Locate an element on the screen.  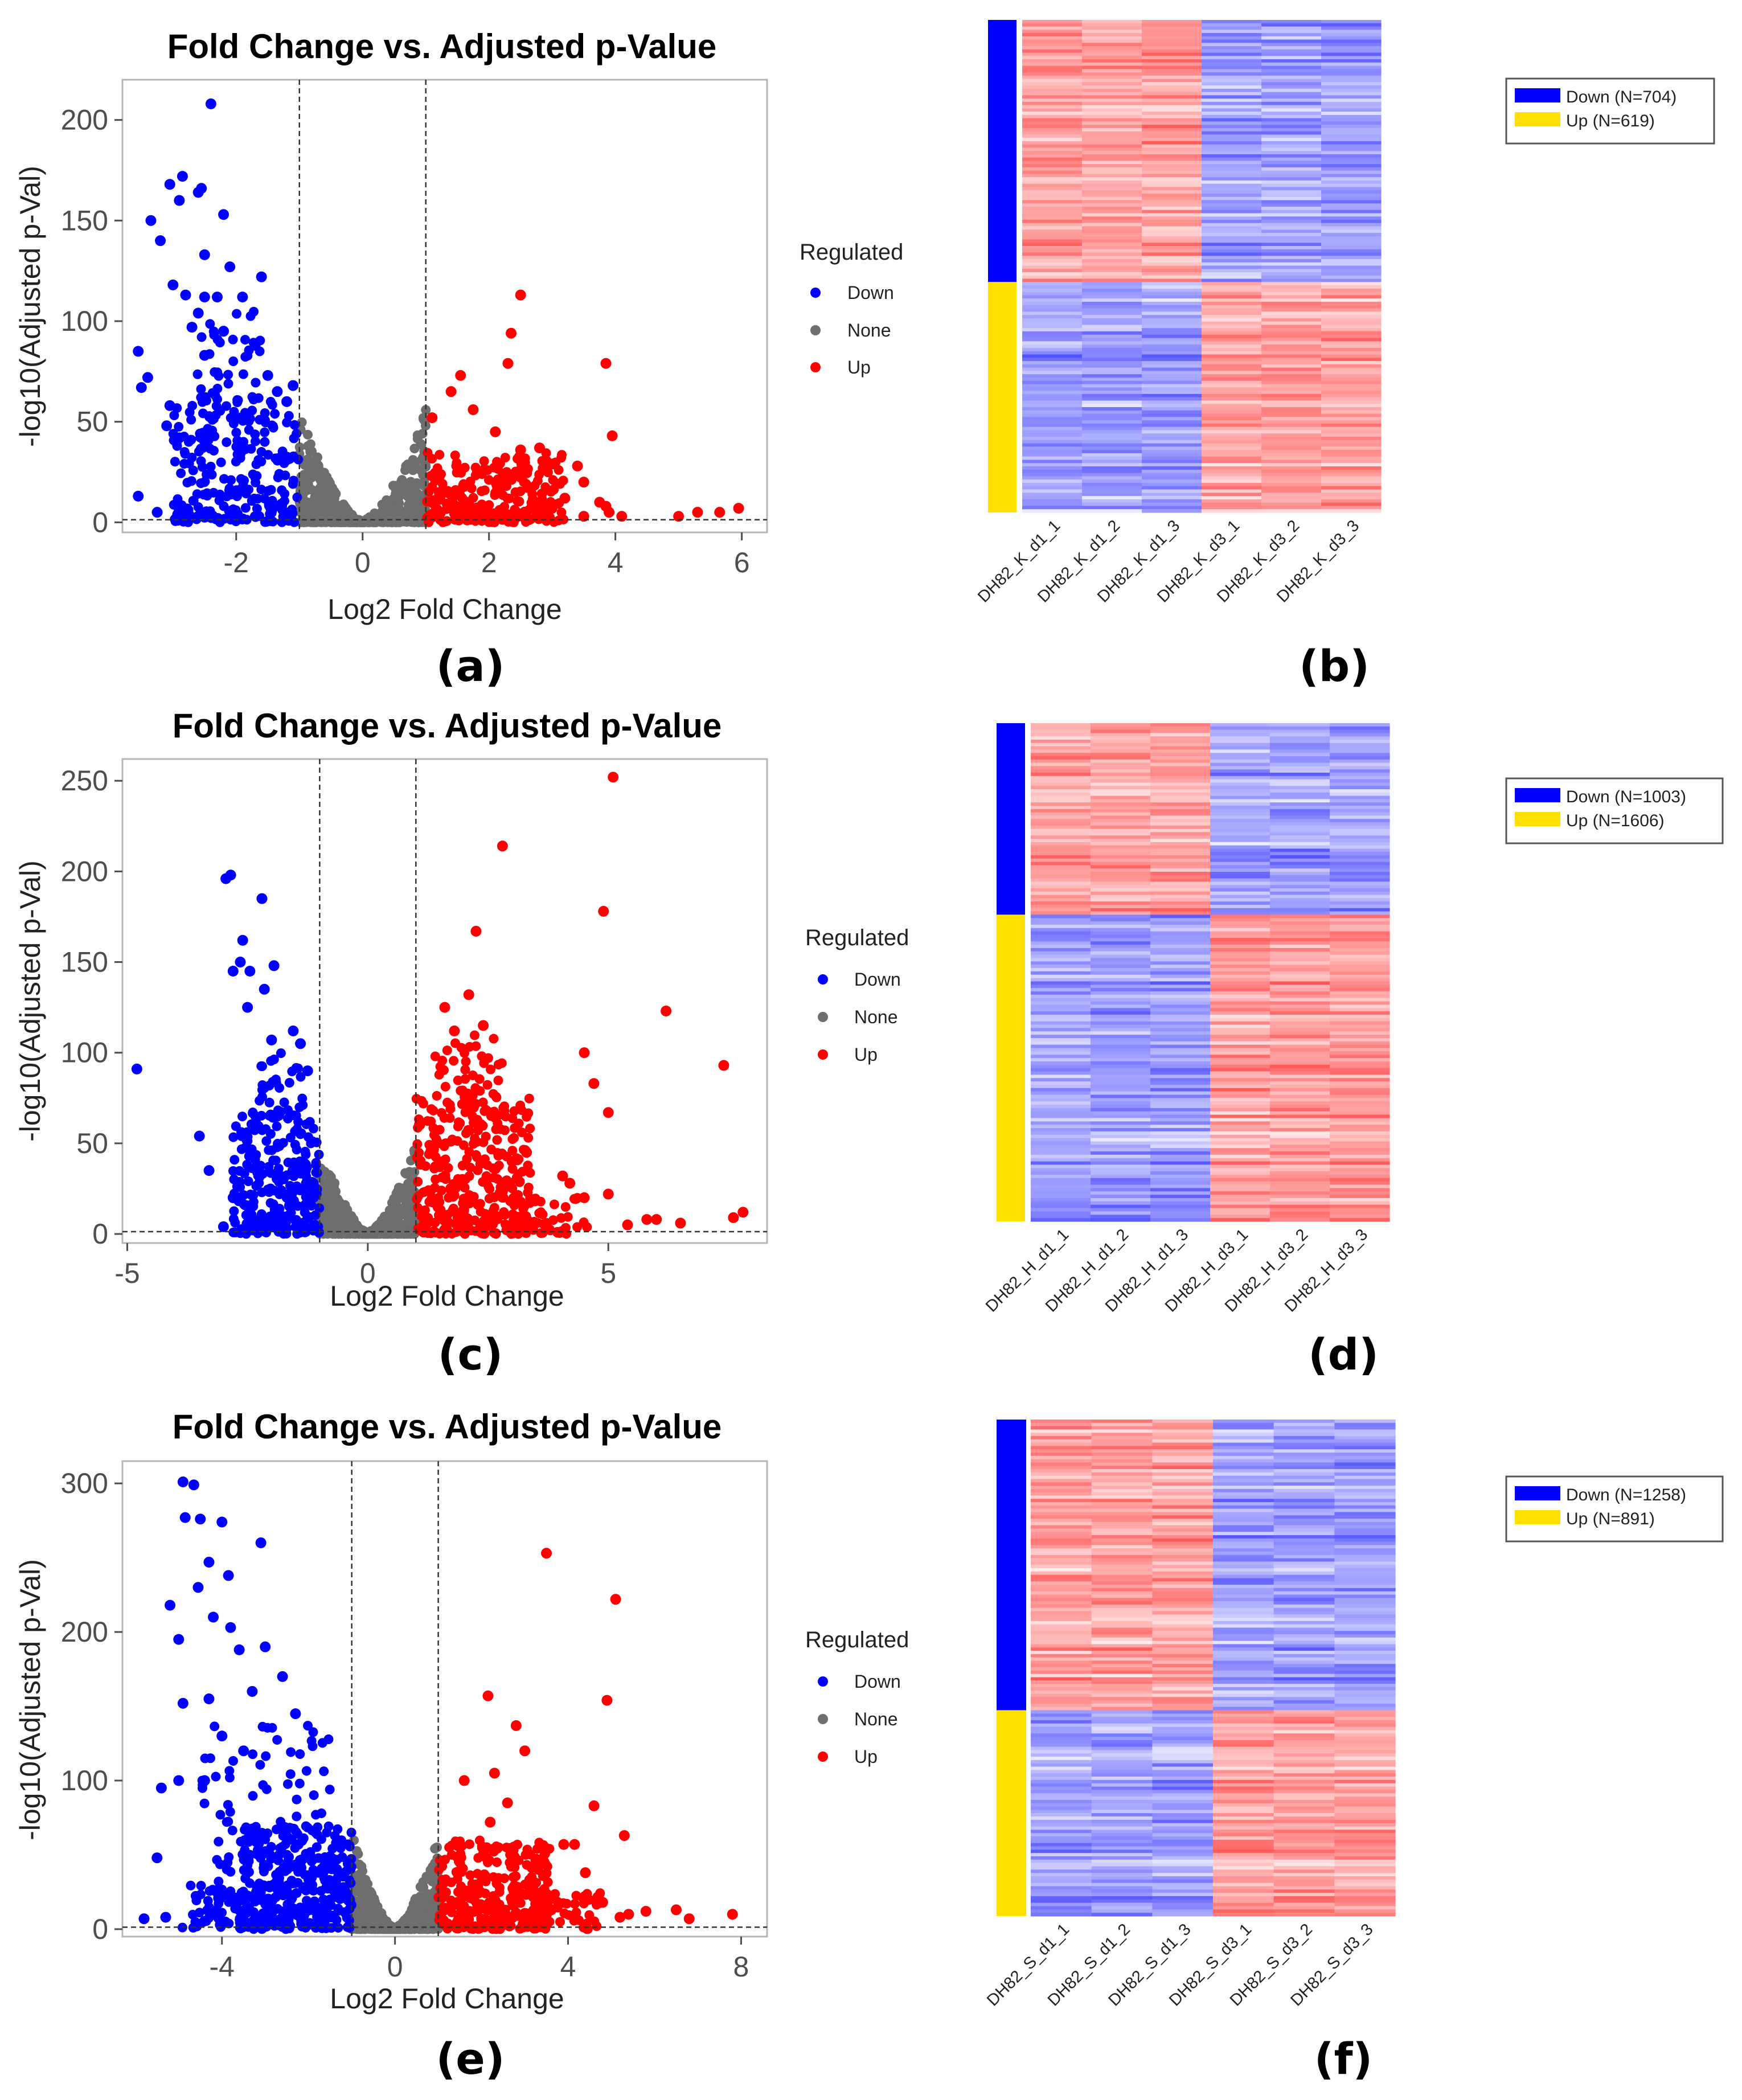
y-tick-label: 100 is located at coordinates (84, 321).